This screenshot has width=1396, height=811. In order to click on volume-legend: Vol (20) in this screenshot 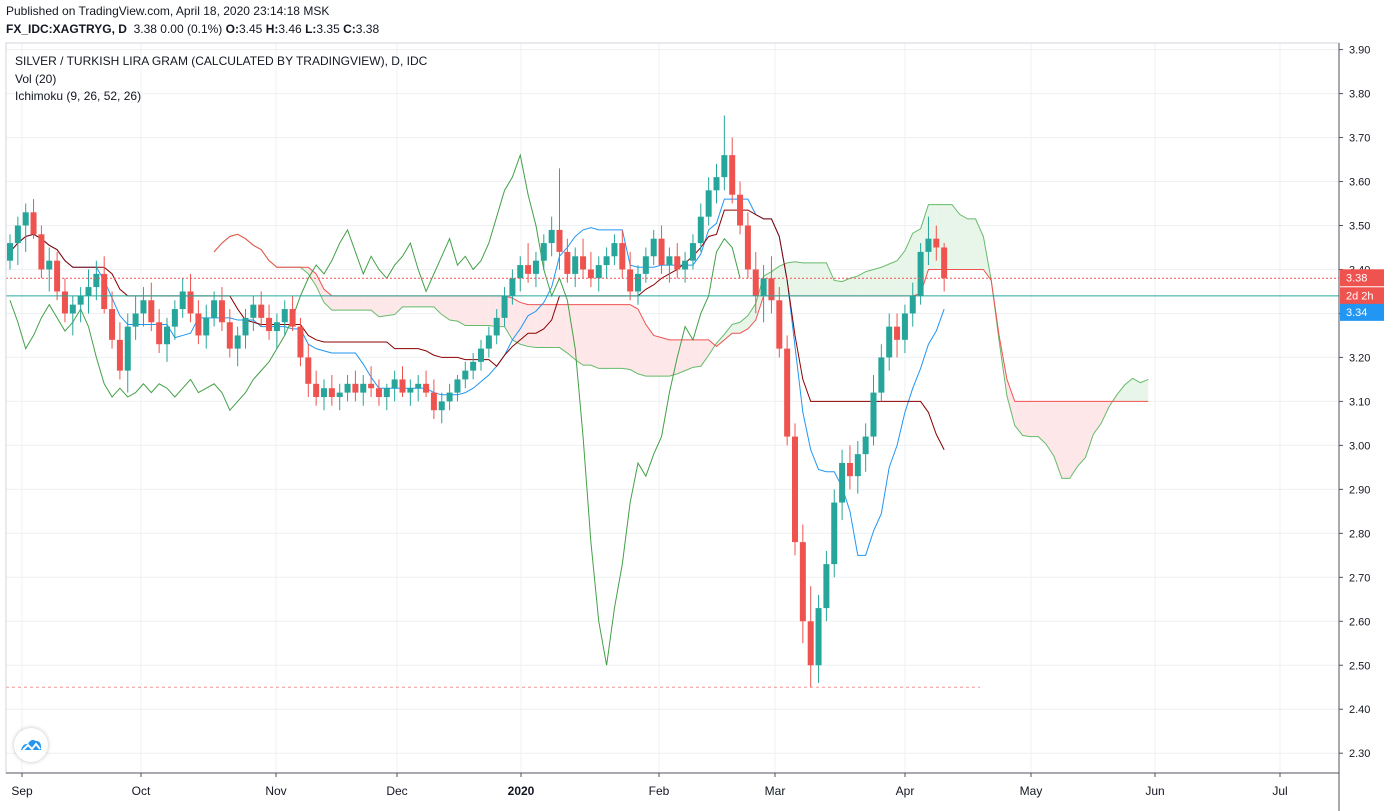, I will do `click(36, 79)`.